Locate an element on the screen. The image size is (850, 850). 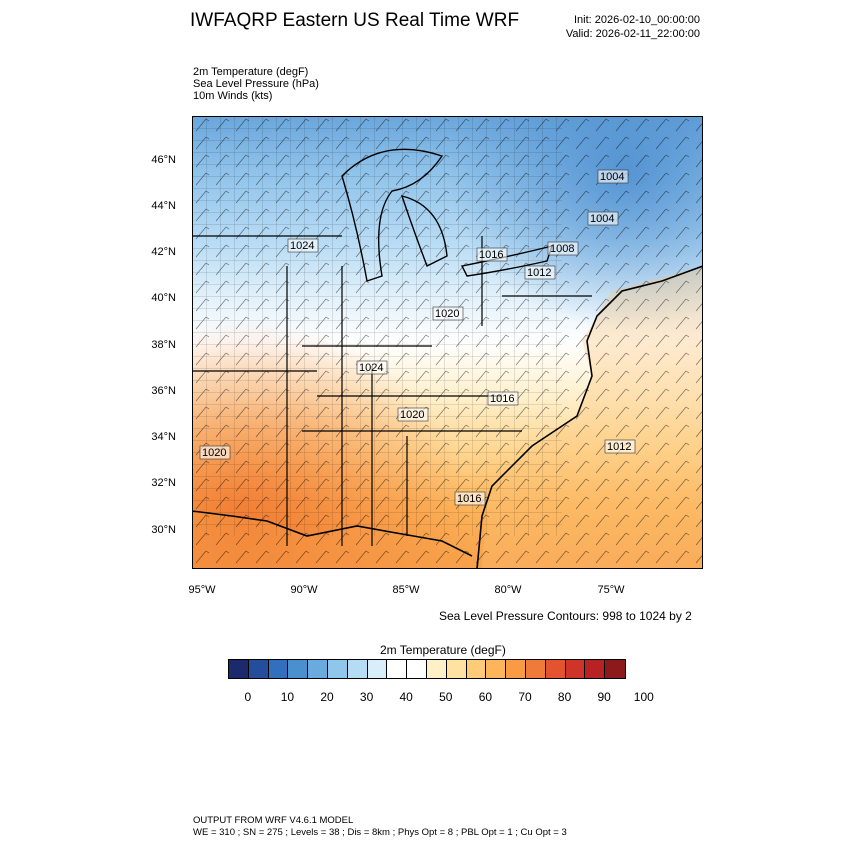
pressure-label: 1008 is located at coordinates (562, 249).